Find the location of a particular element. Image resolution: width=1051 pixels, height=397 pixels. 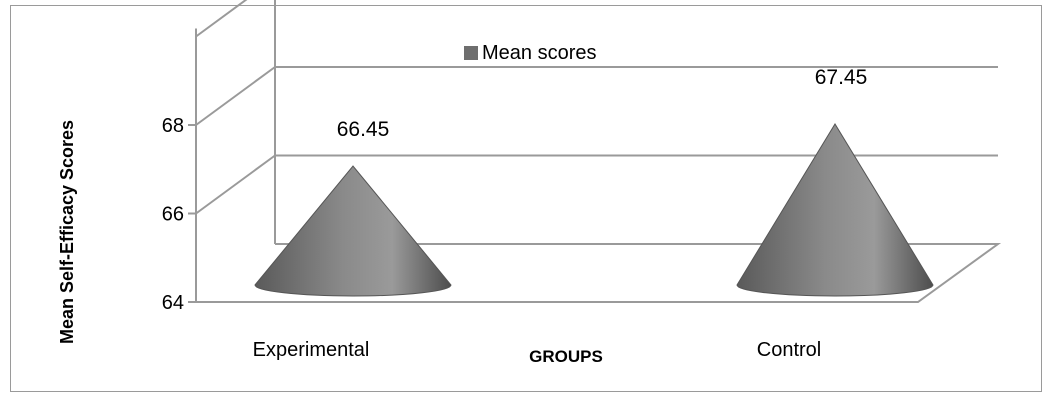

y-tick-label: 66 is located at coordinates (173, 215).